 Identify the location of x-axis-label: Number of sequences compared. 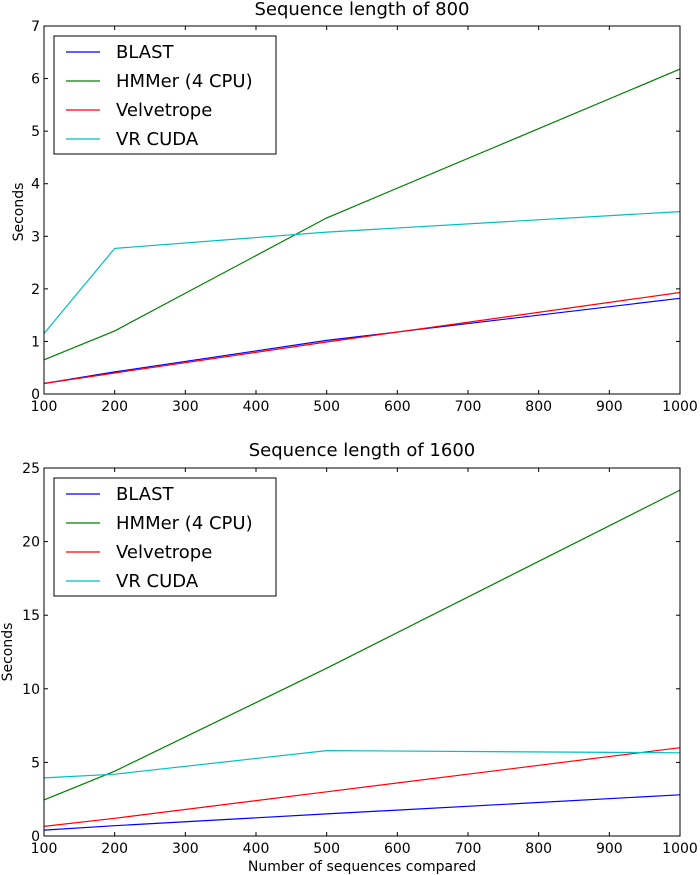
(362, 867).